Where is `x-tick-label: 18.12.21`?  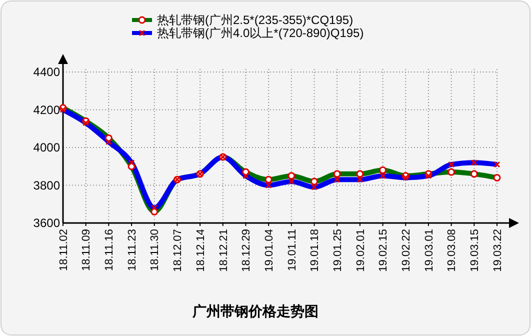
x-tick-label: 18.12.21 is located at coordinates (224, 250).